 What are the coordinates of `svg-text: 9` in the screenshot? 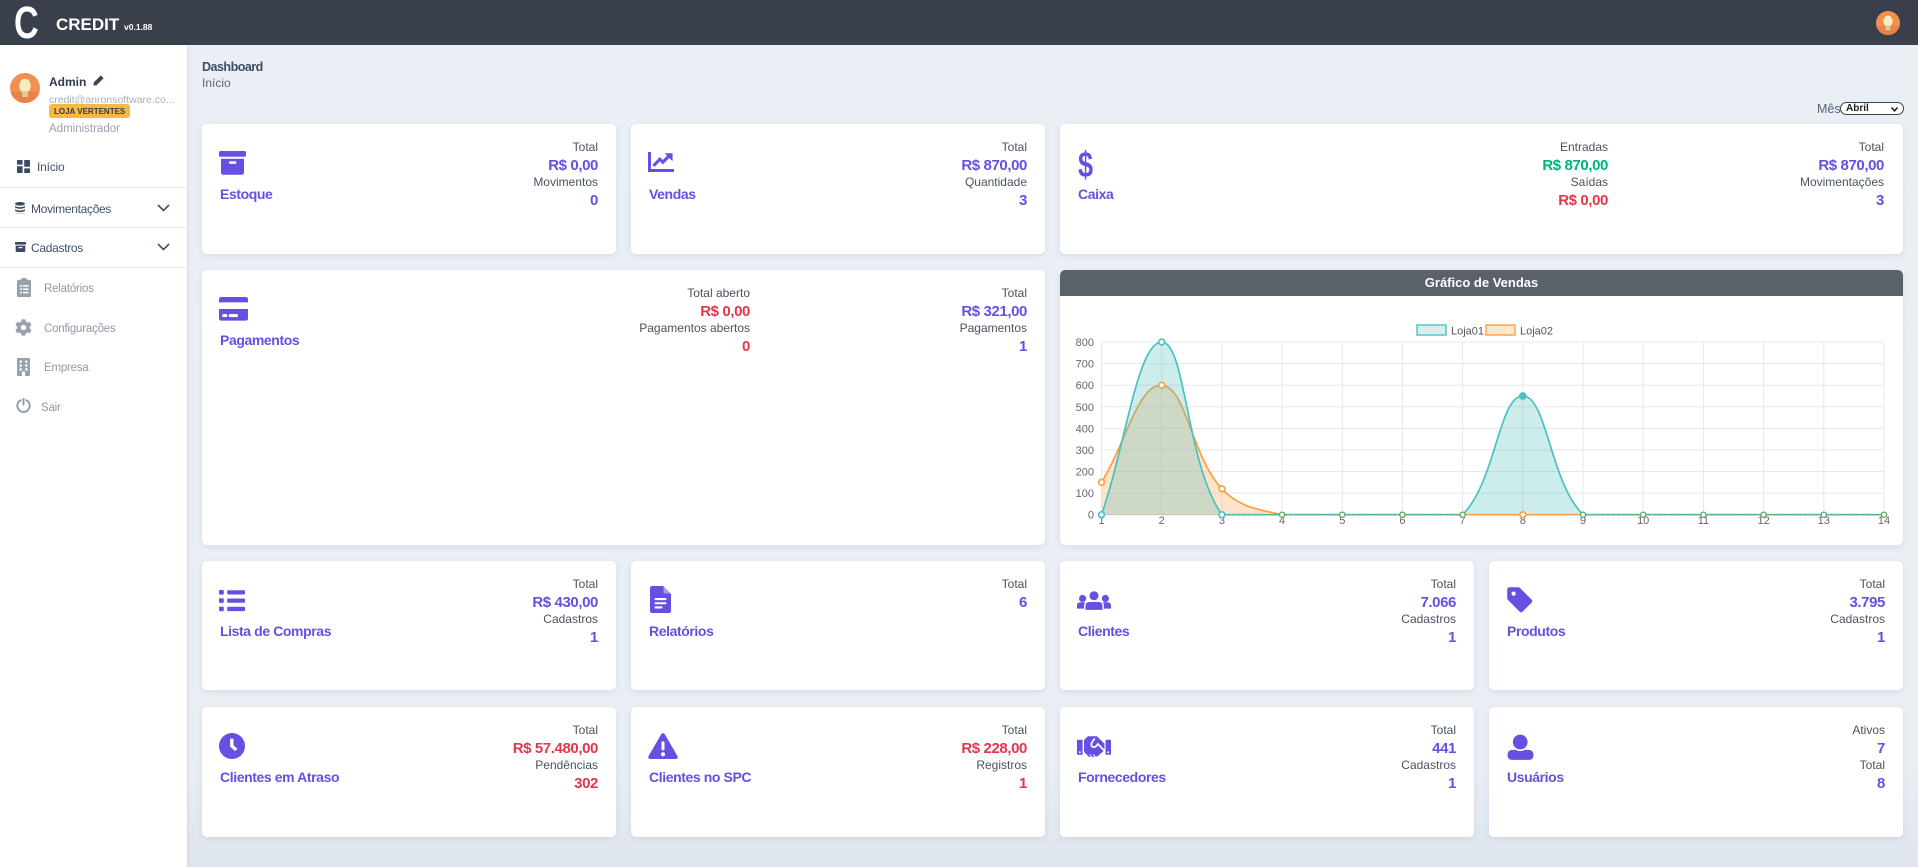 It's located at (1583, 521).